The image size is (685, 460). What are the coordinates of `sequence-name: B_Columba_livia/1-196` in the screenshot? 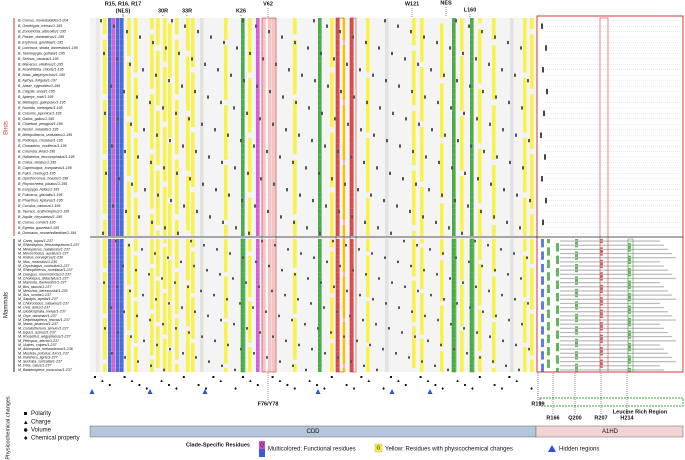 It's located at (36, 151).